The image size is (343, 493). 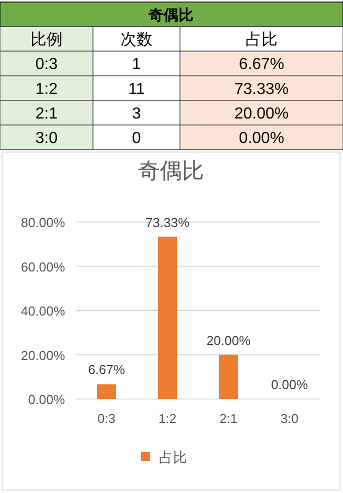 What do you see at coordinates (171, 15) in the screenshot?
I see `text: 奇偶比` at bounding box center [171, 15].